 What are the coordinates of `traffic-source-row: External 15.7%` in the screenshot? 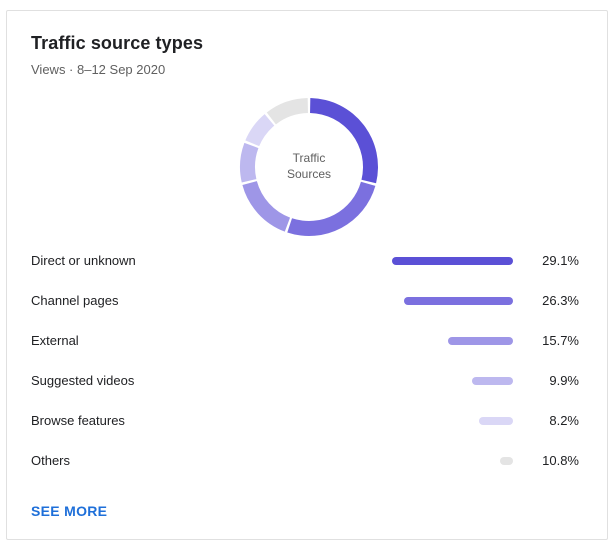 It's located at (305, 342).